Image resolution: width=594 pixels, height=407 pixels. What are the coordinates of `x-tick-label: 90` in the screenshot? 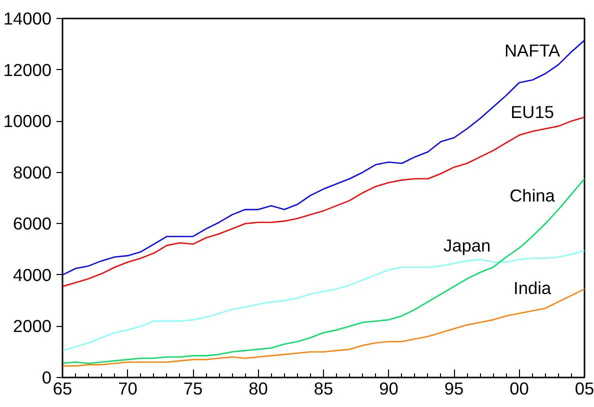 It's located at (388, 388).